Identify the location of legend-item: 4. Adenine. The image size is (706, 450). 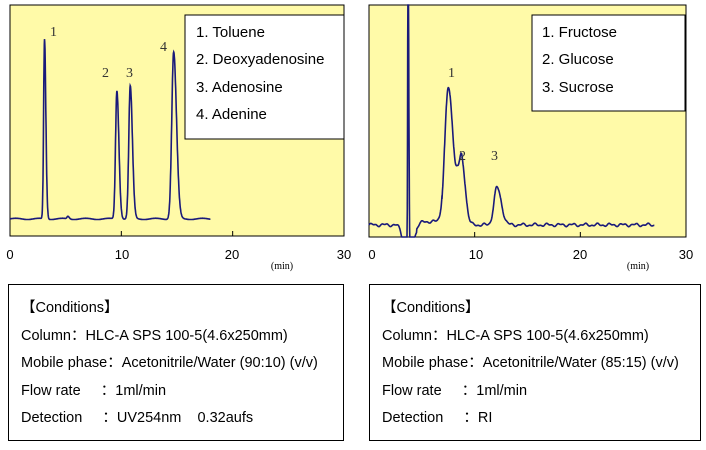
(231, 114).